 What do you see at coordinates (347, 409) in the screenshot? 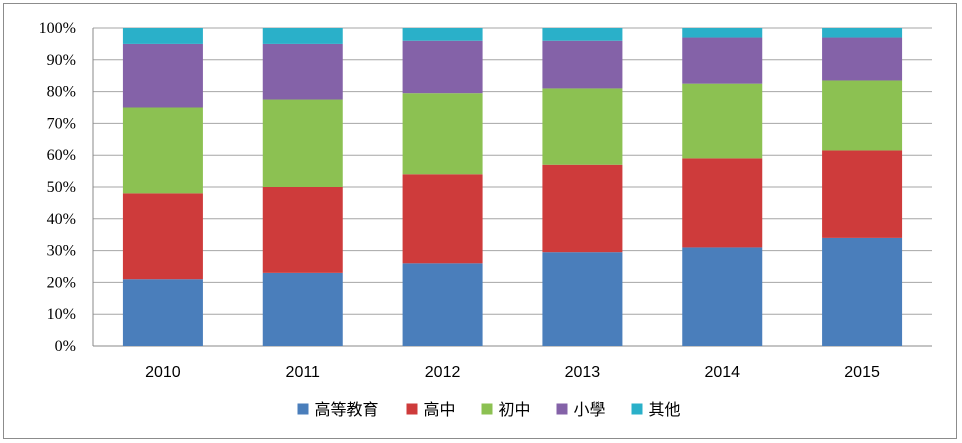
I see `legend-label: 高等教育` at bounding box center [347, 409].